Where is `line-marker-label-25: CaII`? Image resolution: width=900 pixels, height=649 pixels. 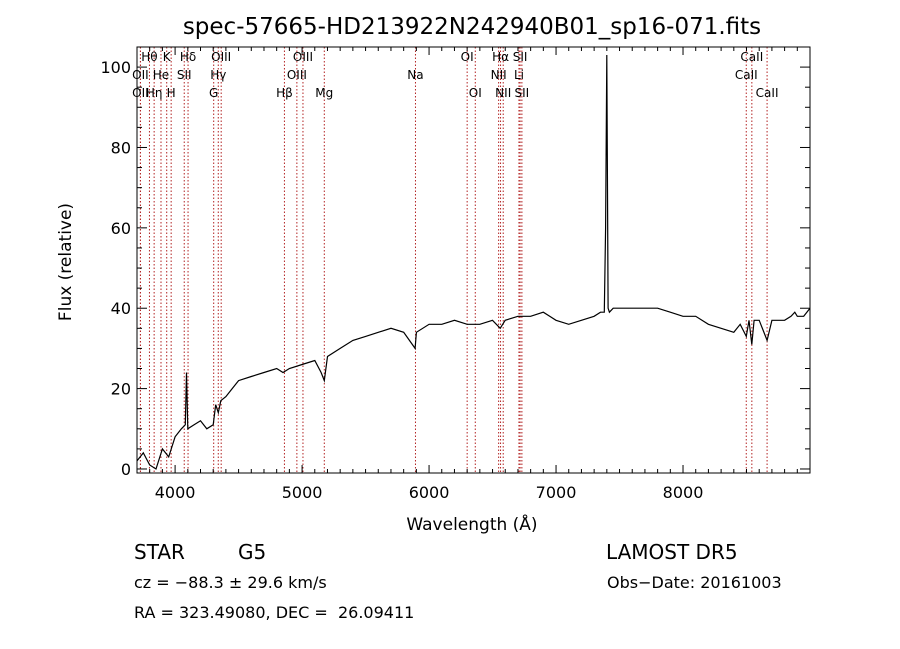
line-marker-label-25: CaII is located at coordinates (751, 57).